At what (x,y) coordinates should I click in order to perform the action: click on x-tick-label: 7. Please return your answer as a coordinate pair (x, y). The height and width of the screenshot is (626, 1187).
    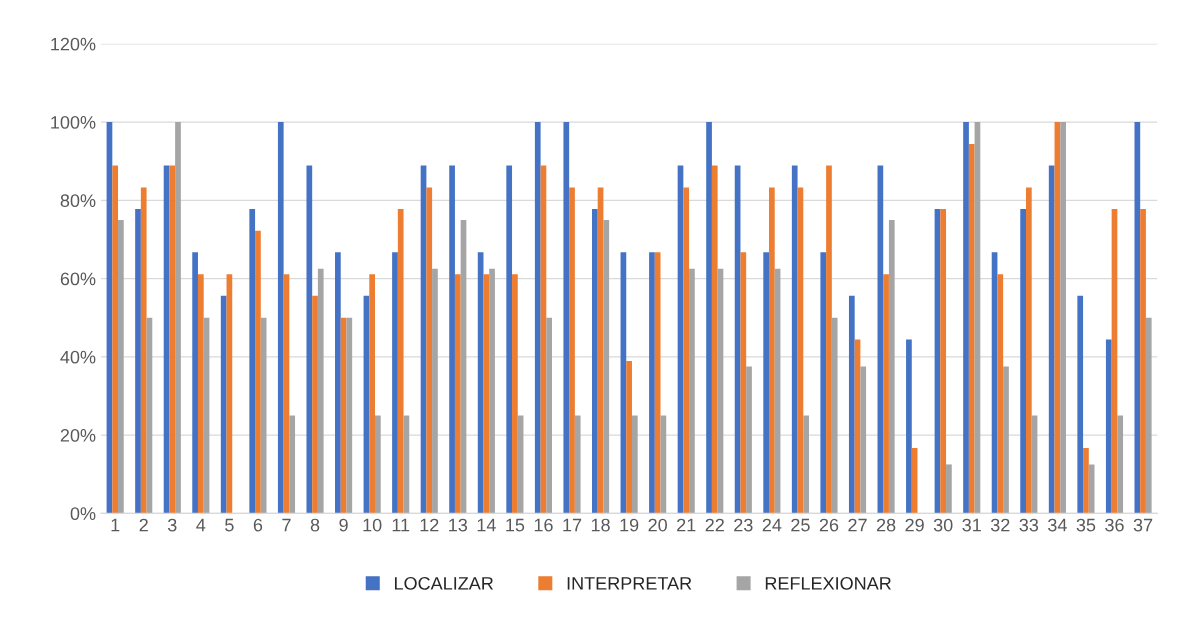
    Looking at the image, I should click on (286, 525).